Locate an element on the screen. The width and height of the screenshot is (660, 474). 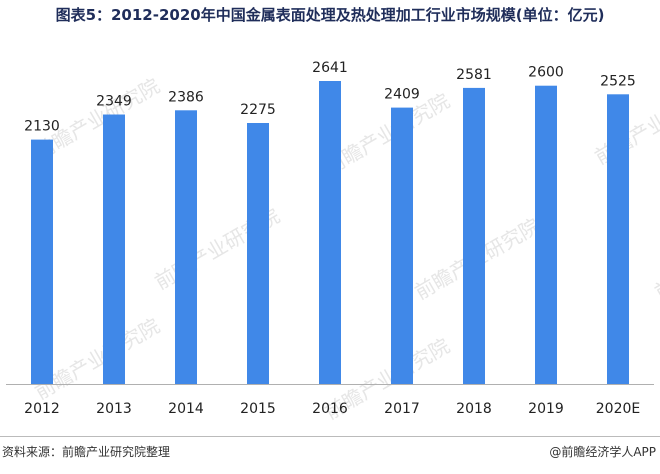
data-label-2017: 2409 is located at coordinates (402, 95).